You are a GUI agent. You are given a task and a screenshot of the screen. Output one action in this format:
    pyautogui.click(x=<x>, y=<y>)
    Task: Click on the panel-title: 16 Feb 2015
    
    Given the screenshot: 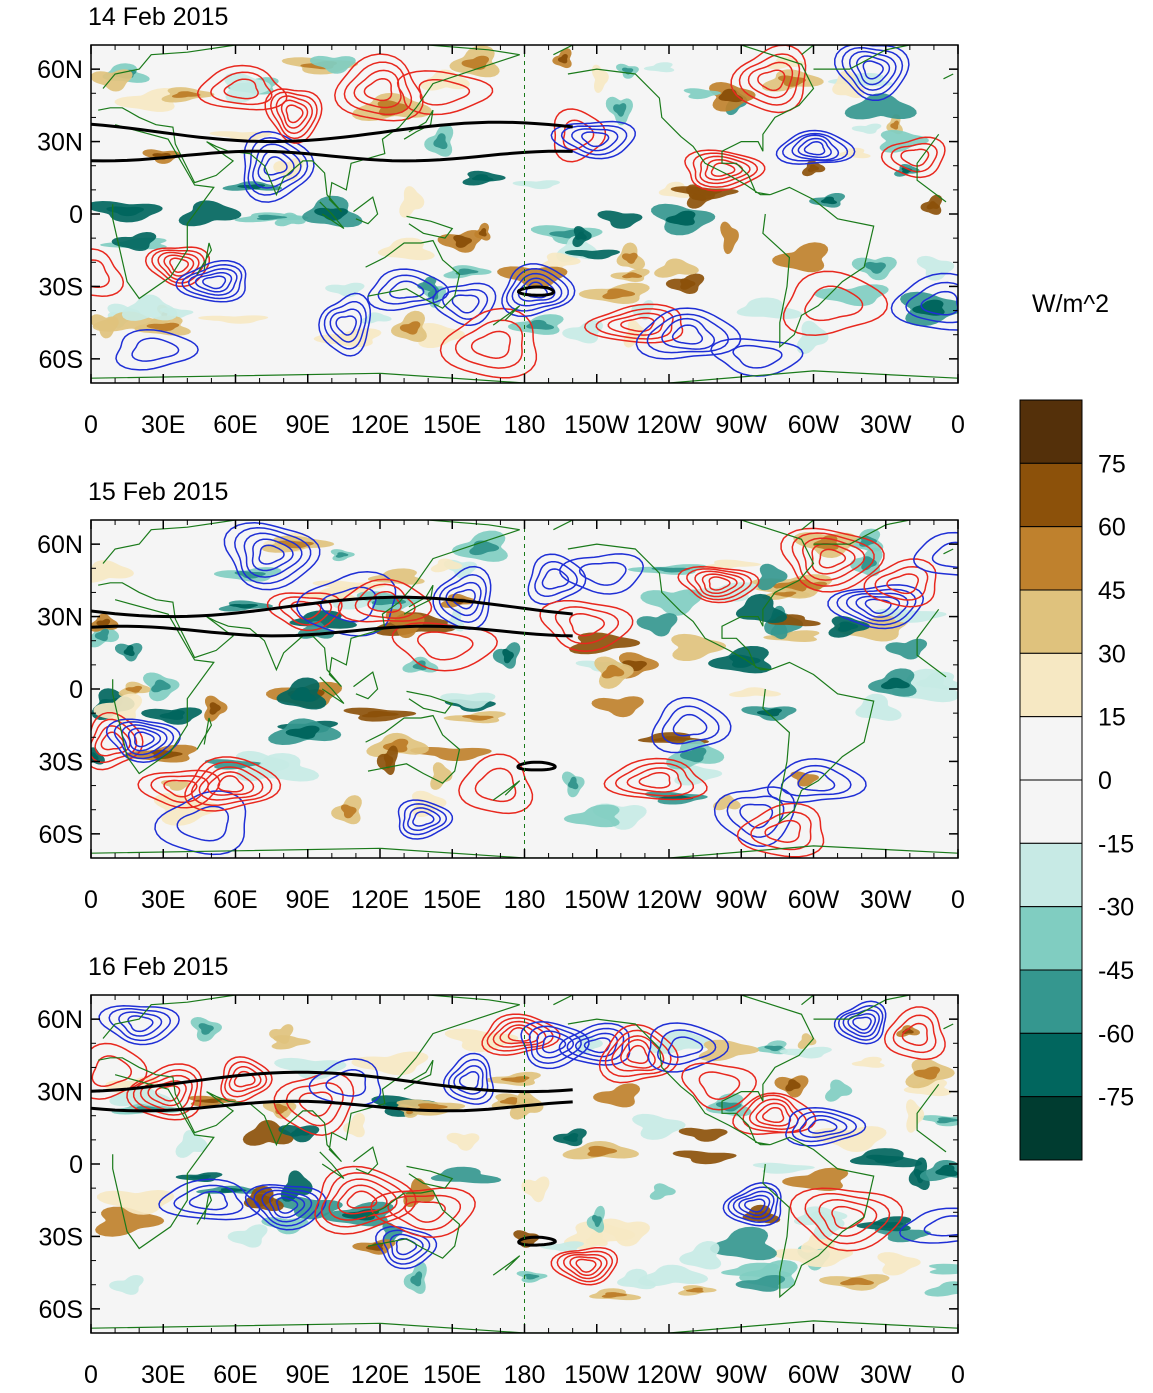 What is the action you would take?
    pyautogui.click(x=158, y=967)
    